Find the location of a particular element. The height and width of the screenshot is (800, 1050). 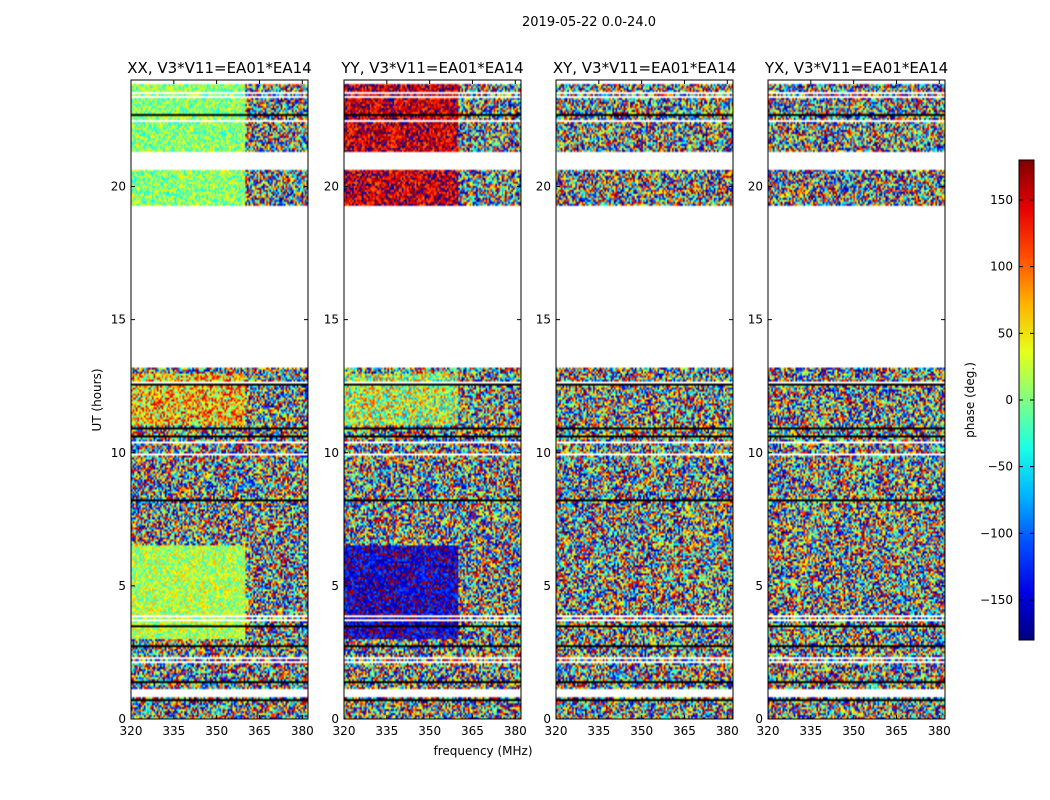

colorbar: 150 100 50 0 −50 −100 −150 is located at coordinates (1007, 400).